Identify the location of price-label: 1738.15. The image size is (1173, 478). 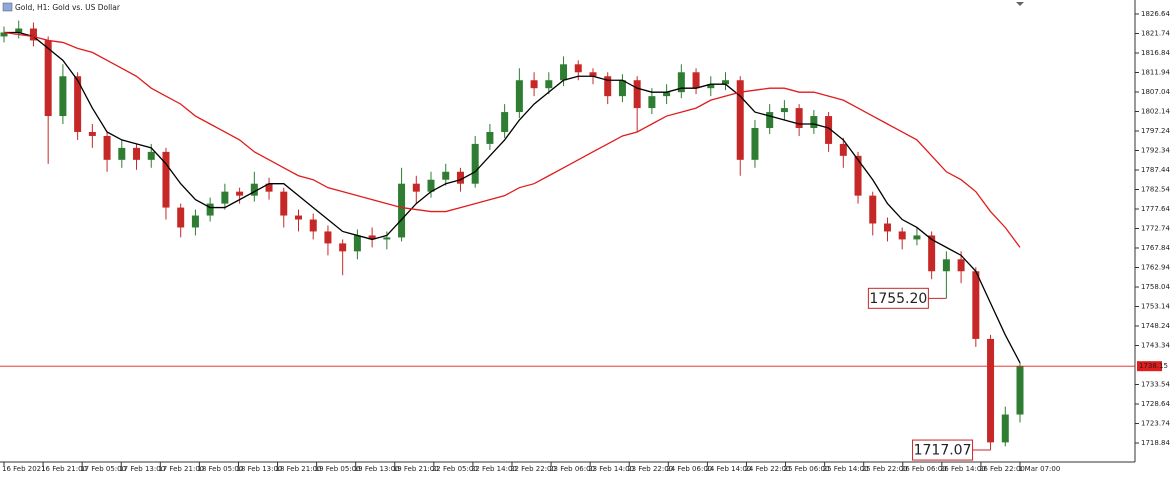
(1153, 366).